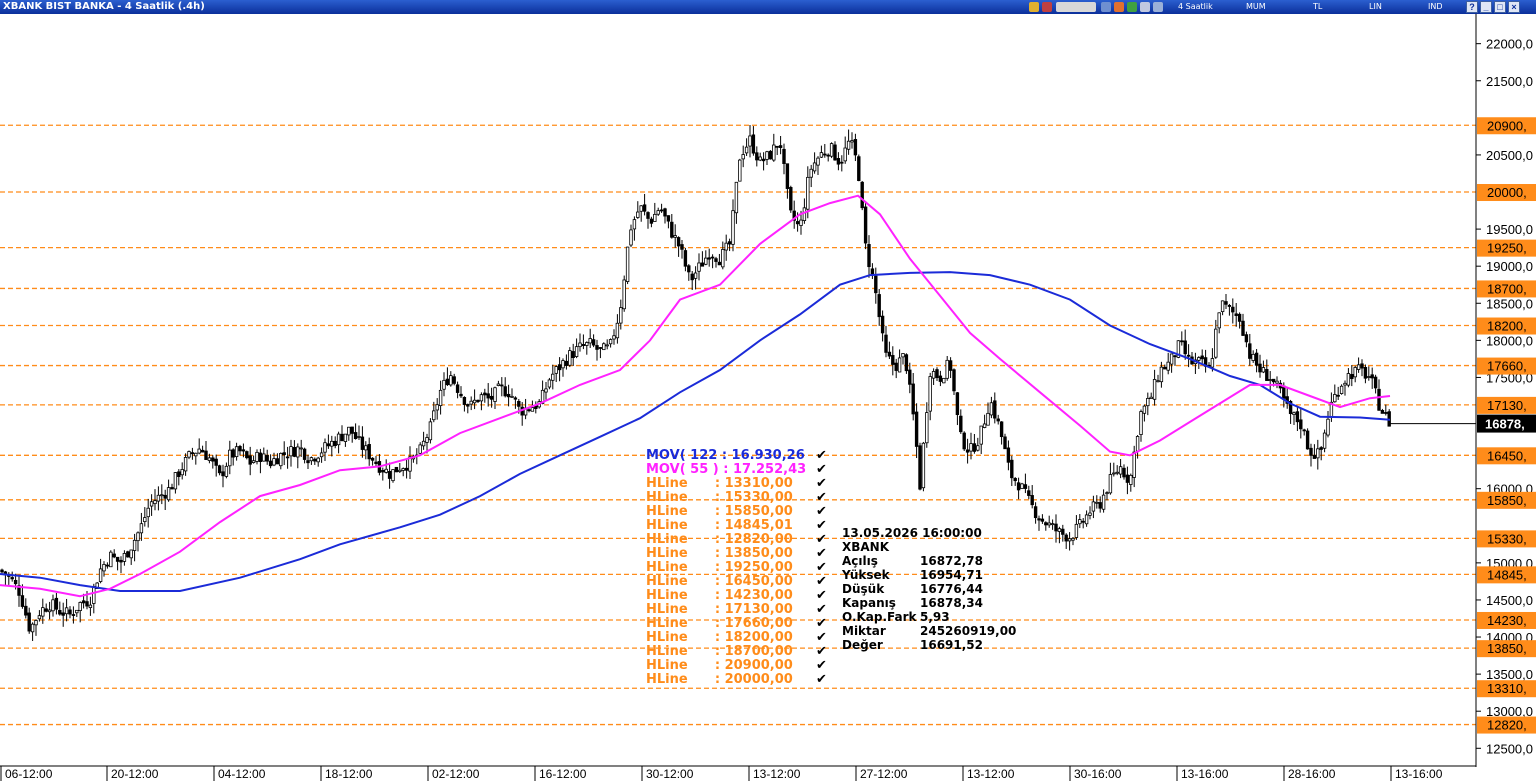  I want to click on indicator-icon, so click(1145, 7).